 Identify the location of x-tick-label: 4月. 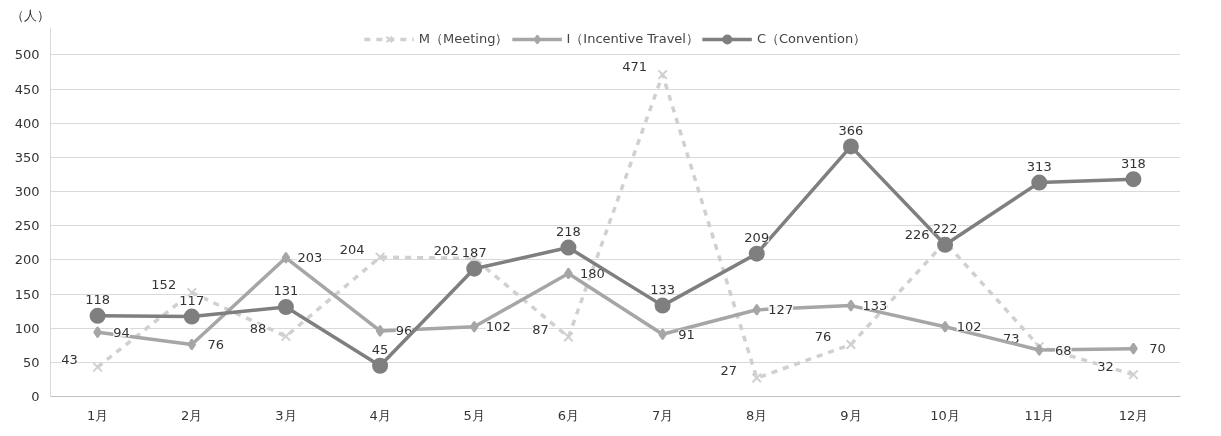
(380, 415).